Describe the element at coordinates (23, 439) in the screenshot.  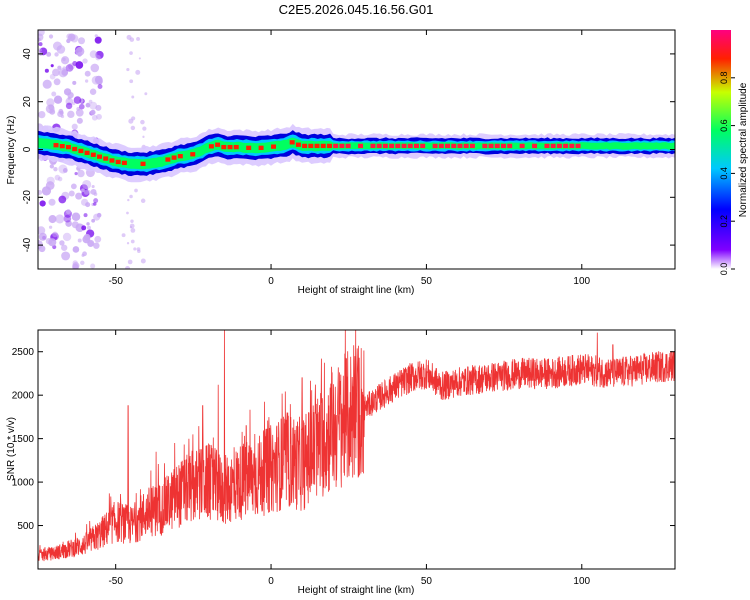
I see `y-tick-label: 1500` at that location.